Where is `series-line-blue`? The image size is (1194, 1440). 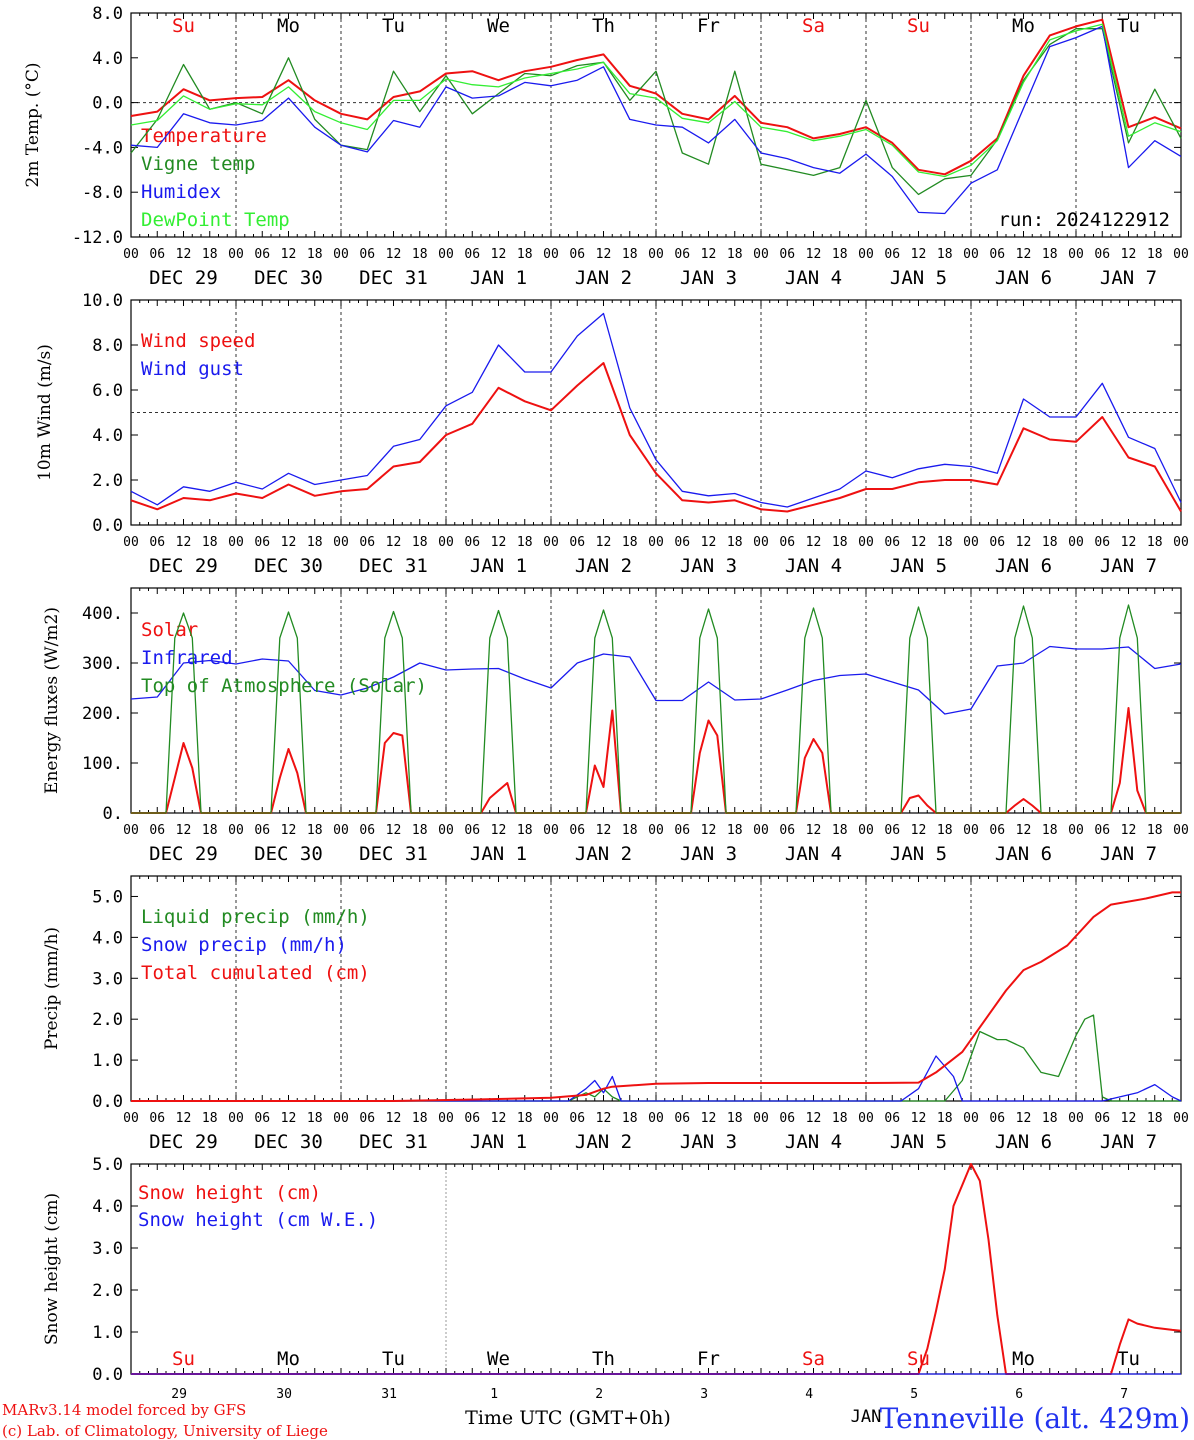
series-line-blue is located at coordinates (656, 410).